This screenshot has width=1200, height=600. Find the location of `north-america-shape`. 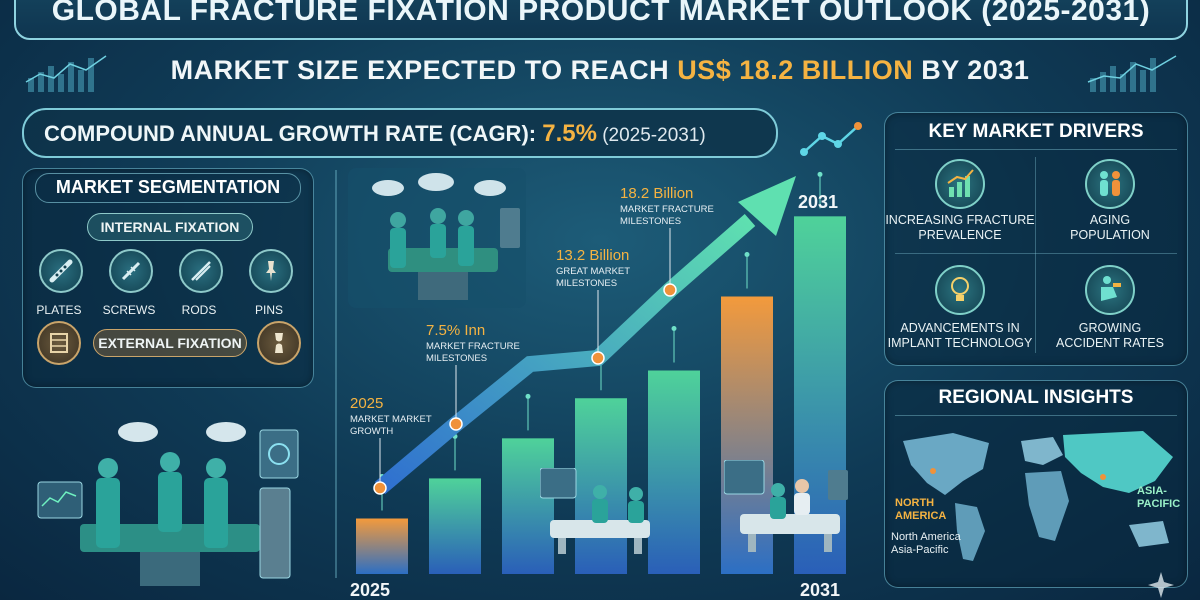

north-america-shape is located at coordinates (946, 464).